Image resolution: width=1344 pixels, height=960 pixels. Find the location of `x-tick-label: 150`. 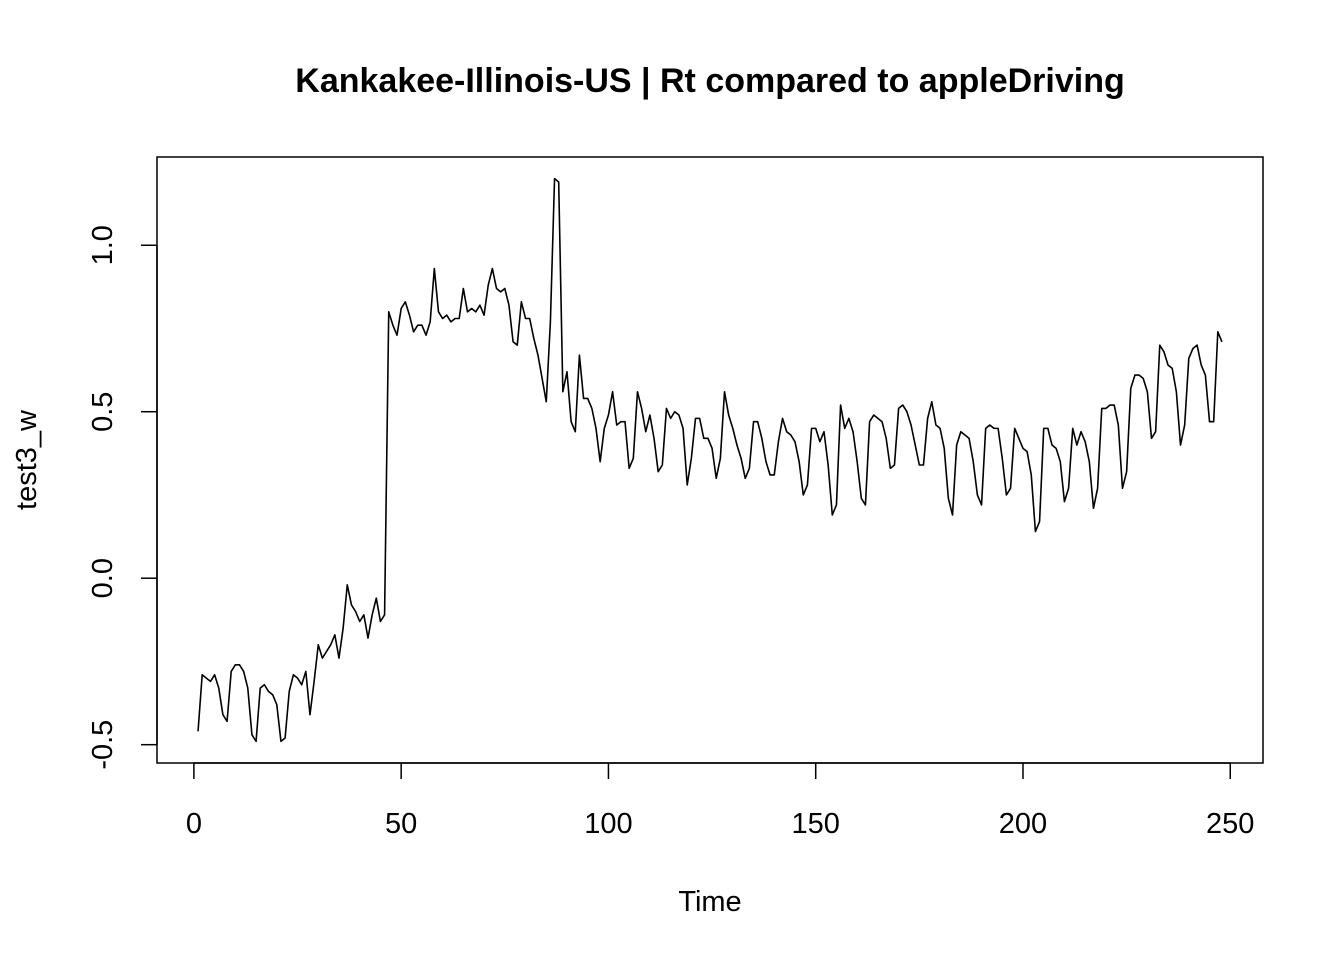

x-tick-label: 150 is located at coordinates (816, 824).